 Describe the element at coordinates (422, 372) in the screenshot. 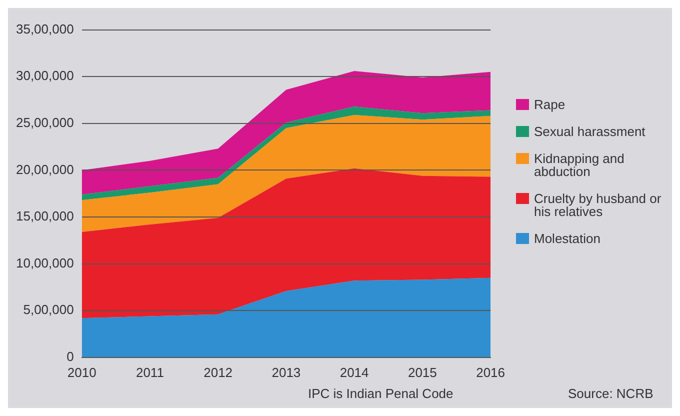

I see `x-tick-label: 2015` at that location.